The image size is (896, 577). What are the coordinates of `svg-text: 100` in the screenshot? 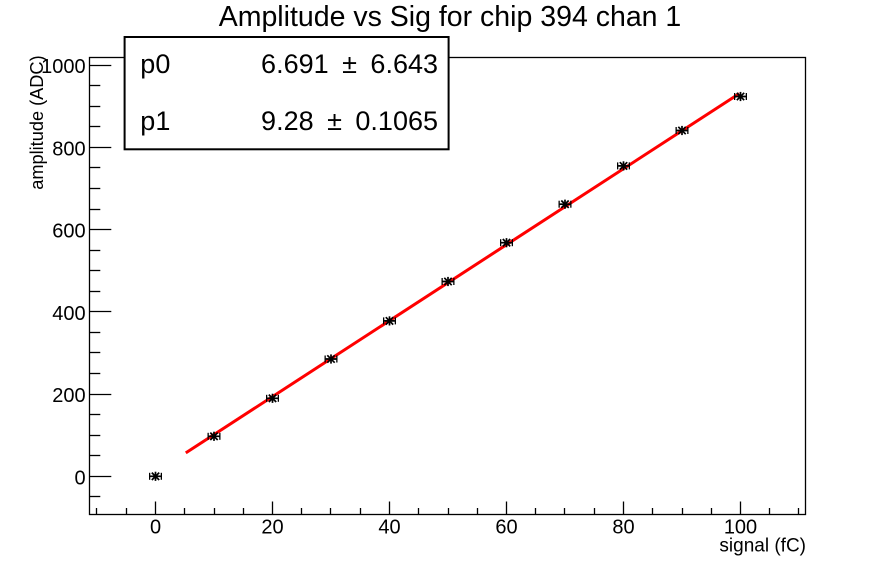 It's located at (740, 528).